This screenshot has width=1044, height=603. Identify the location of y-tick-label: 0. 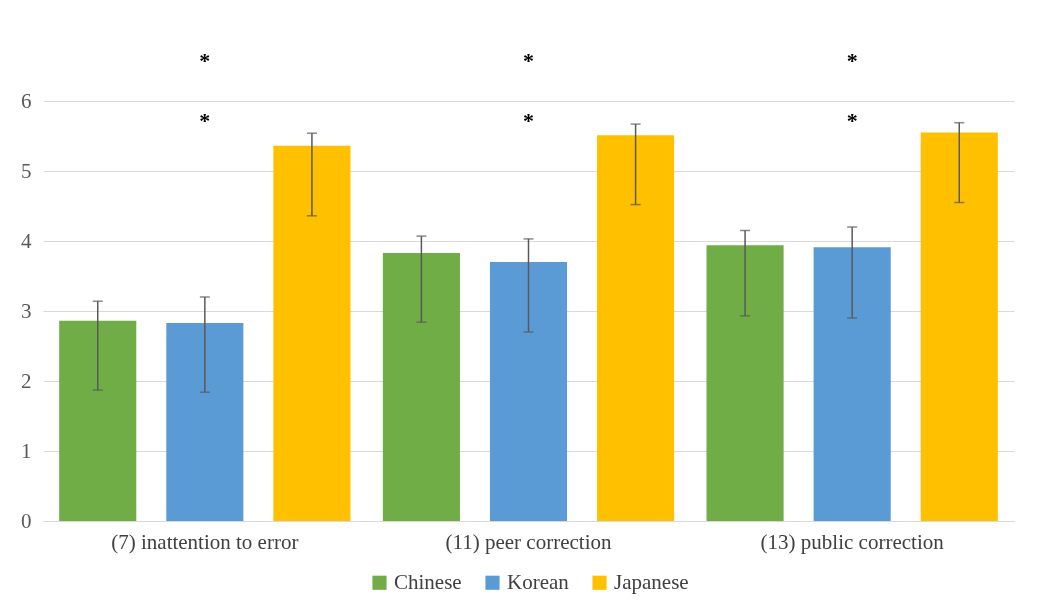
(26, 520).